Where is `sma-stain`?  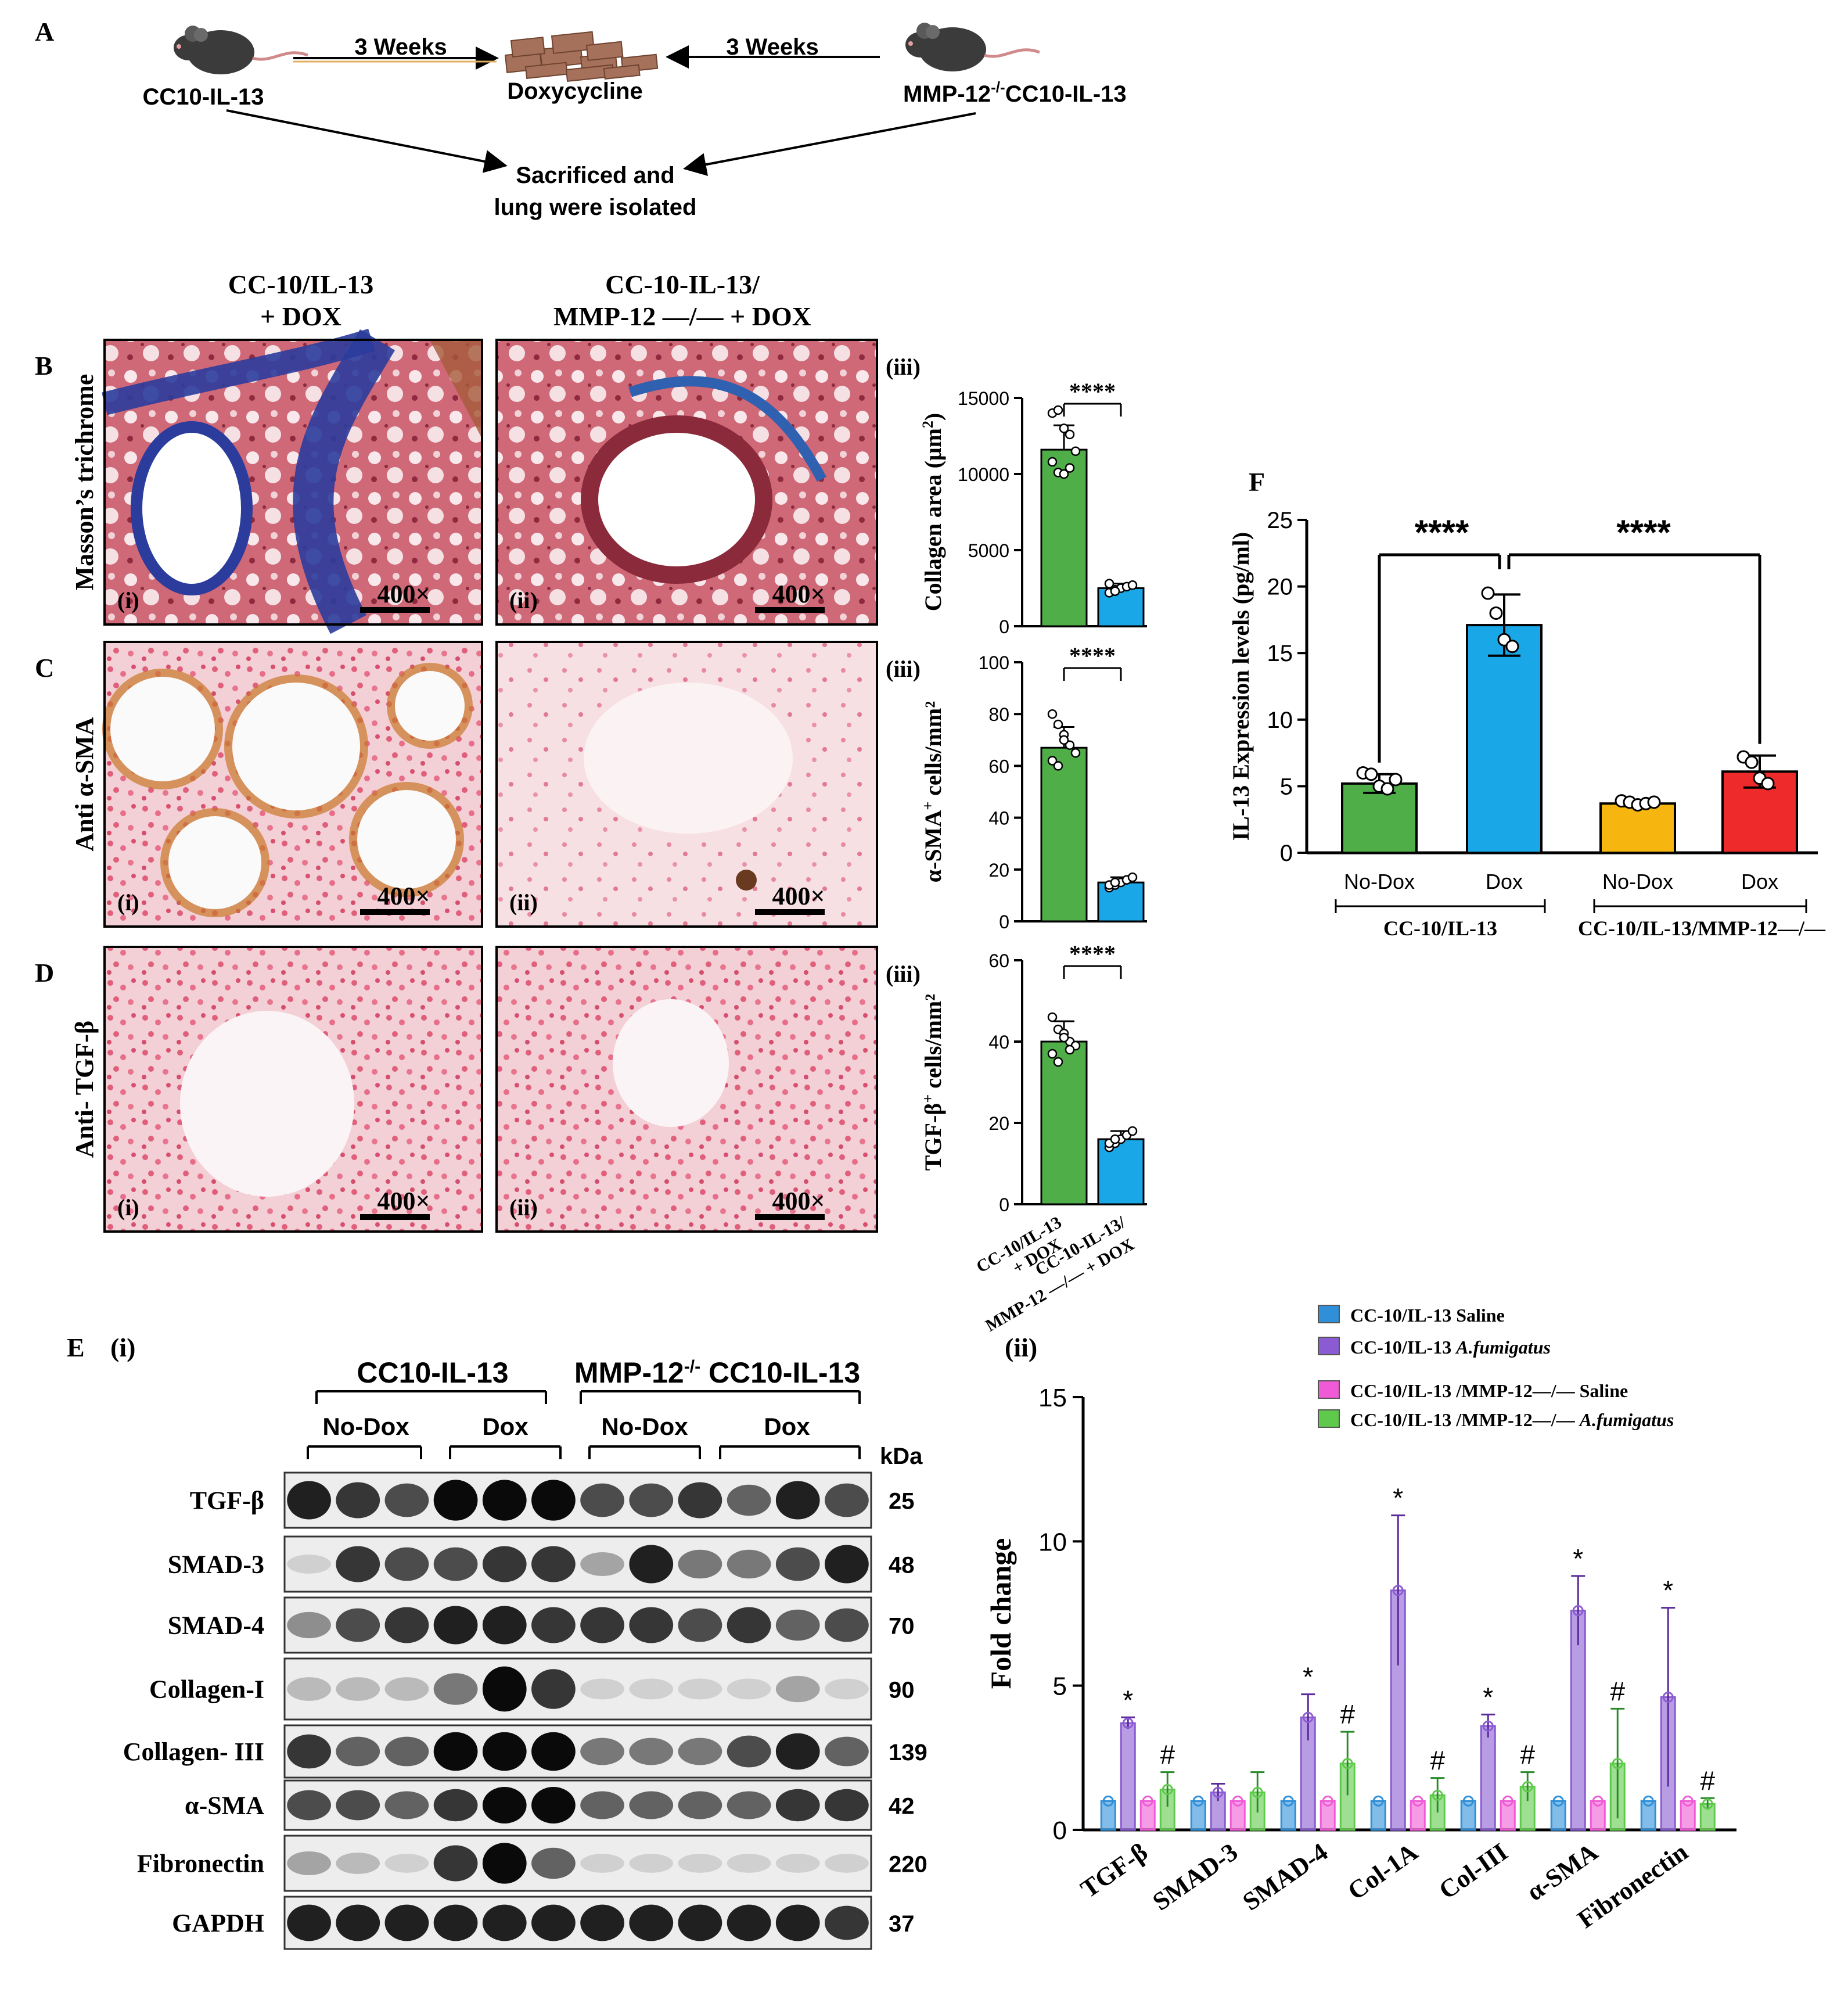 sma-stain is located at coordinates (746, 881).